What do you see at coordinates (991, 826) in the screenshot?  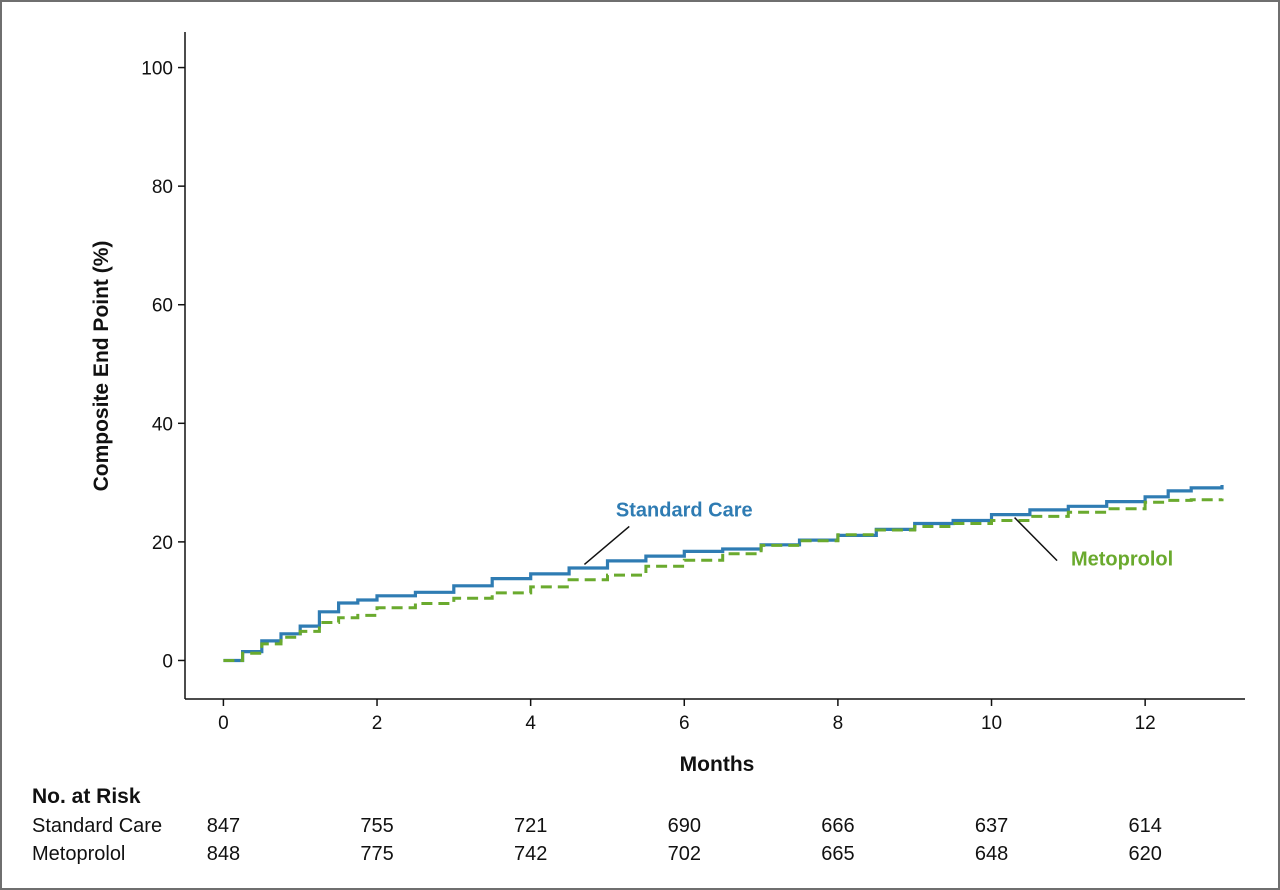 I see `risk-value: 637` at bounding box center [991, 826].